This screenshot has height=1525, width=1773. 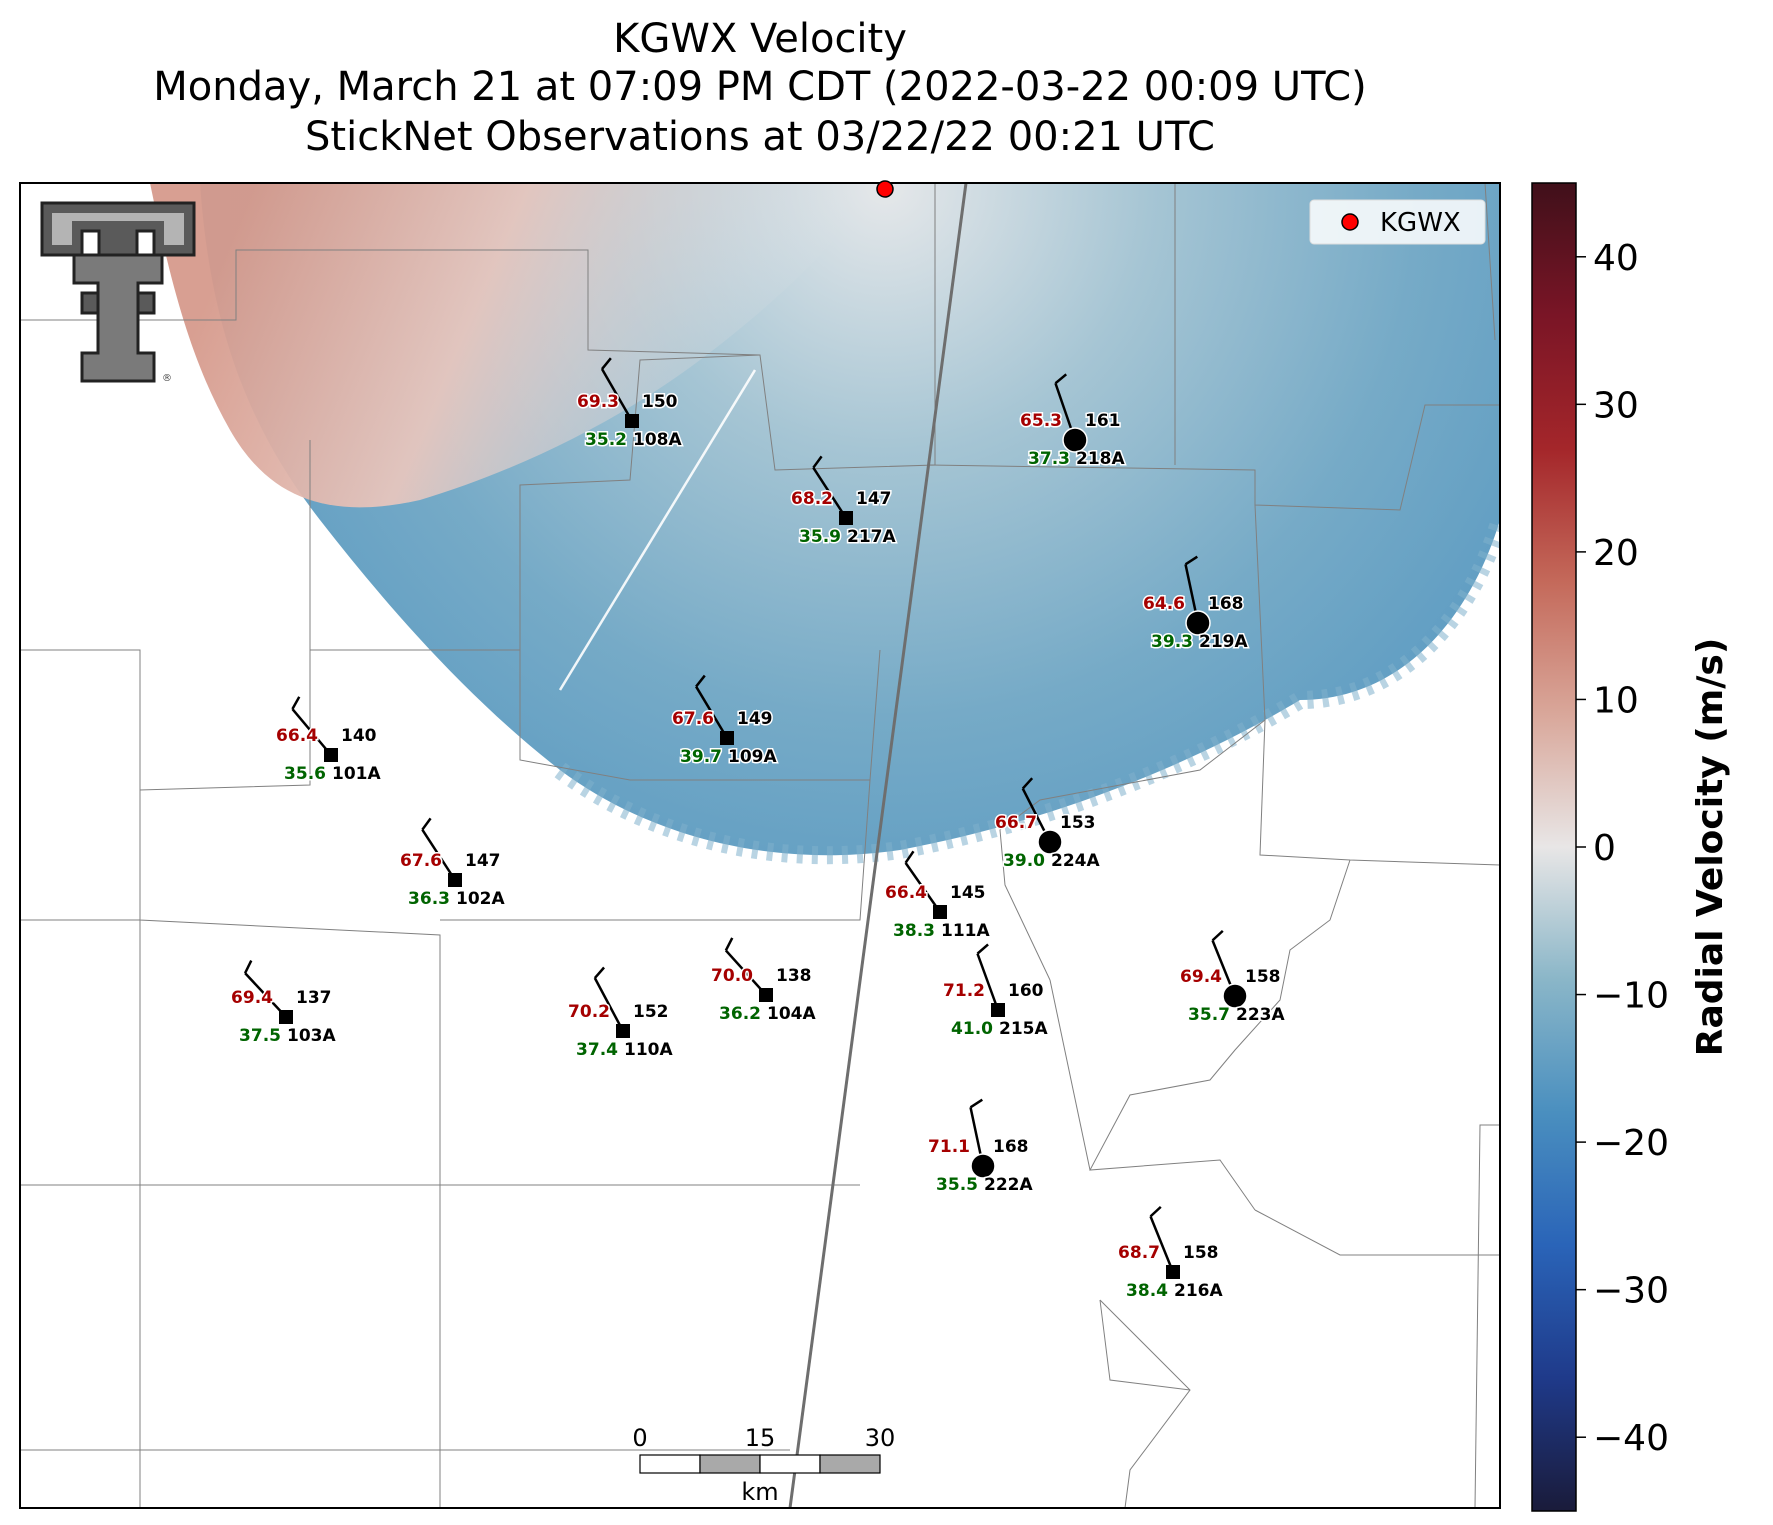 I want to click on station-217A: 68.2 147 35.9 217A, so click(x=844, y=502).